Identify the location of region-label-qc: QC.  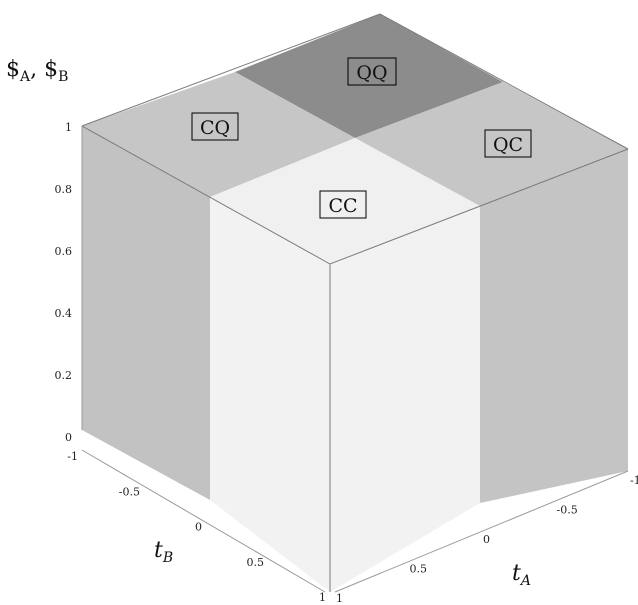
(508, 143).